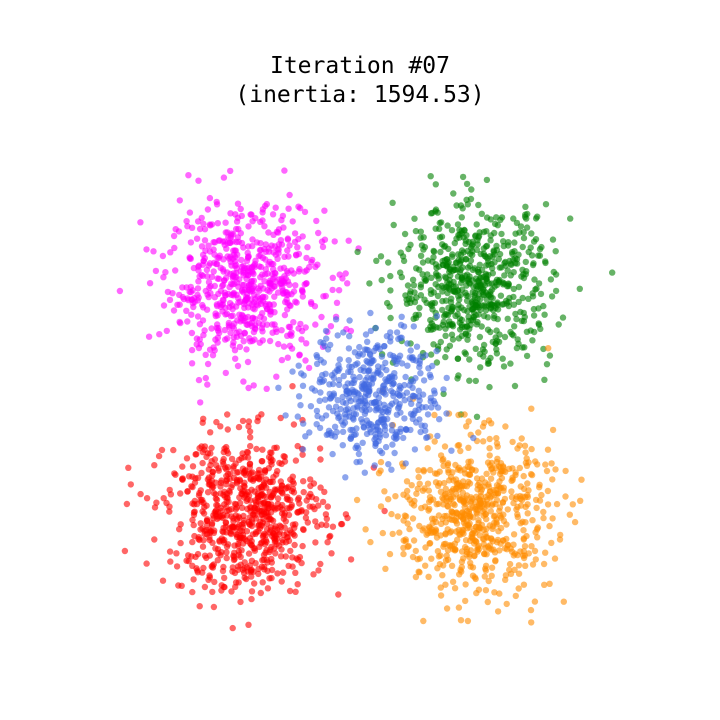 This screenshot has height=720, width=720. What do you see at coordinates (360, 81) in the screenshot?
I see `chart-title-block: Iteration #07 (inertia: 1594.53)` at bounding box center [360, 81].